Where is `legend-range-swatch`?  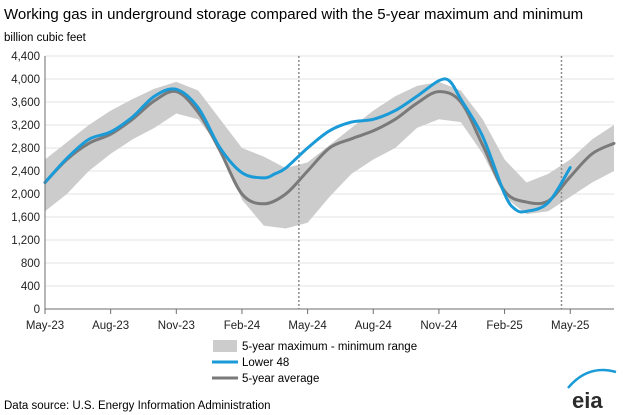
legend-range-swatch is located at coordinates (225, 346).